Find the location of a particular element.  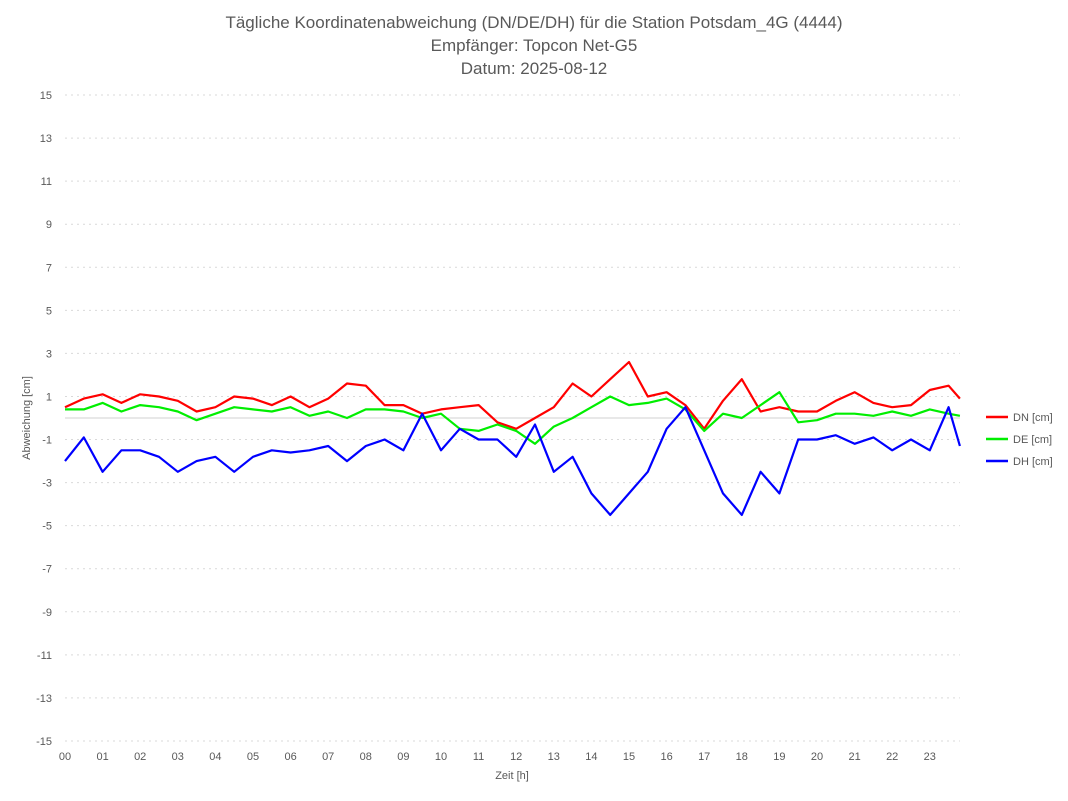

x-tick-label: 03 is located at coordinates (178, 757).